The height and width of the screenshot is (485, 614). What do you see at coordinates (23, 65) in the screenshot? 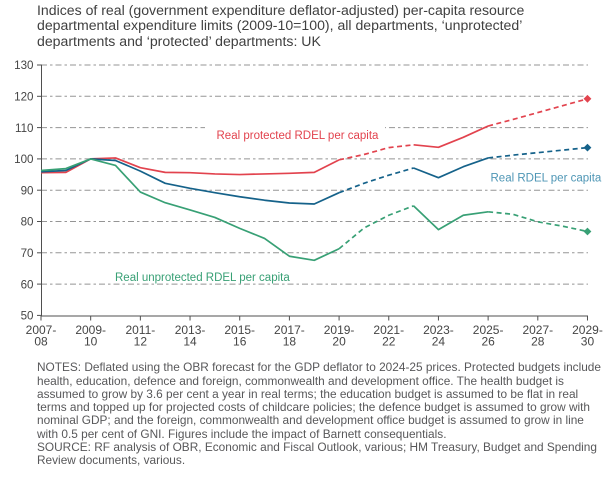
I see `svg-text: 130` at bounding box center [23, 65].